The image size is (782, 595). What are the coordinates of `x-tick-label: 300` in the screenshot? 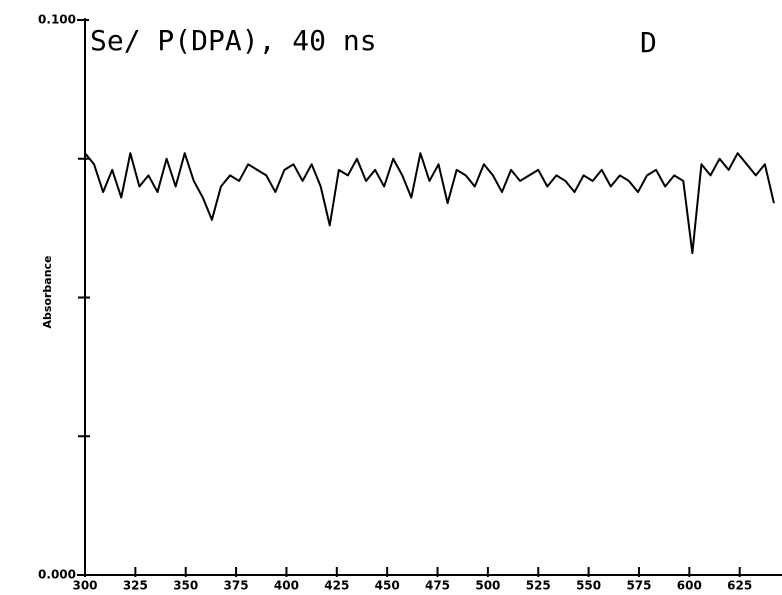 It's located at (84, 586).